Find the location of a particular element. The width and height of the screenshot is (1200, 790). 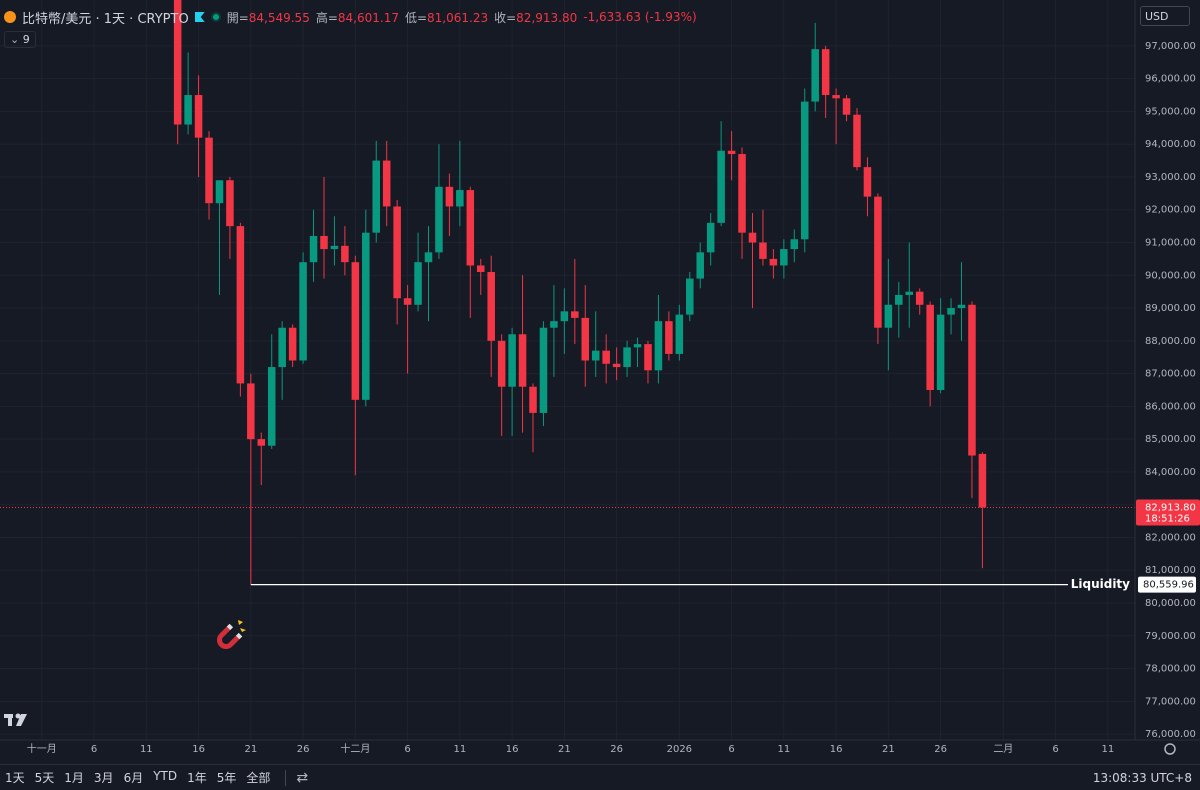

separator is located at coordinates (286, 777).